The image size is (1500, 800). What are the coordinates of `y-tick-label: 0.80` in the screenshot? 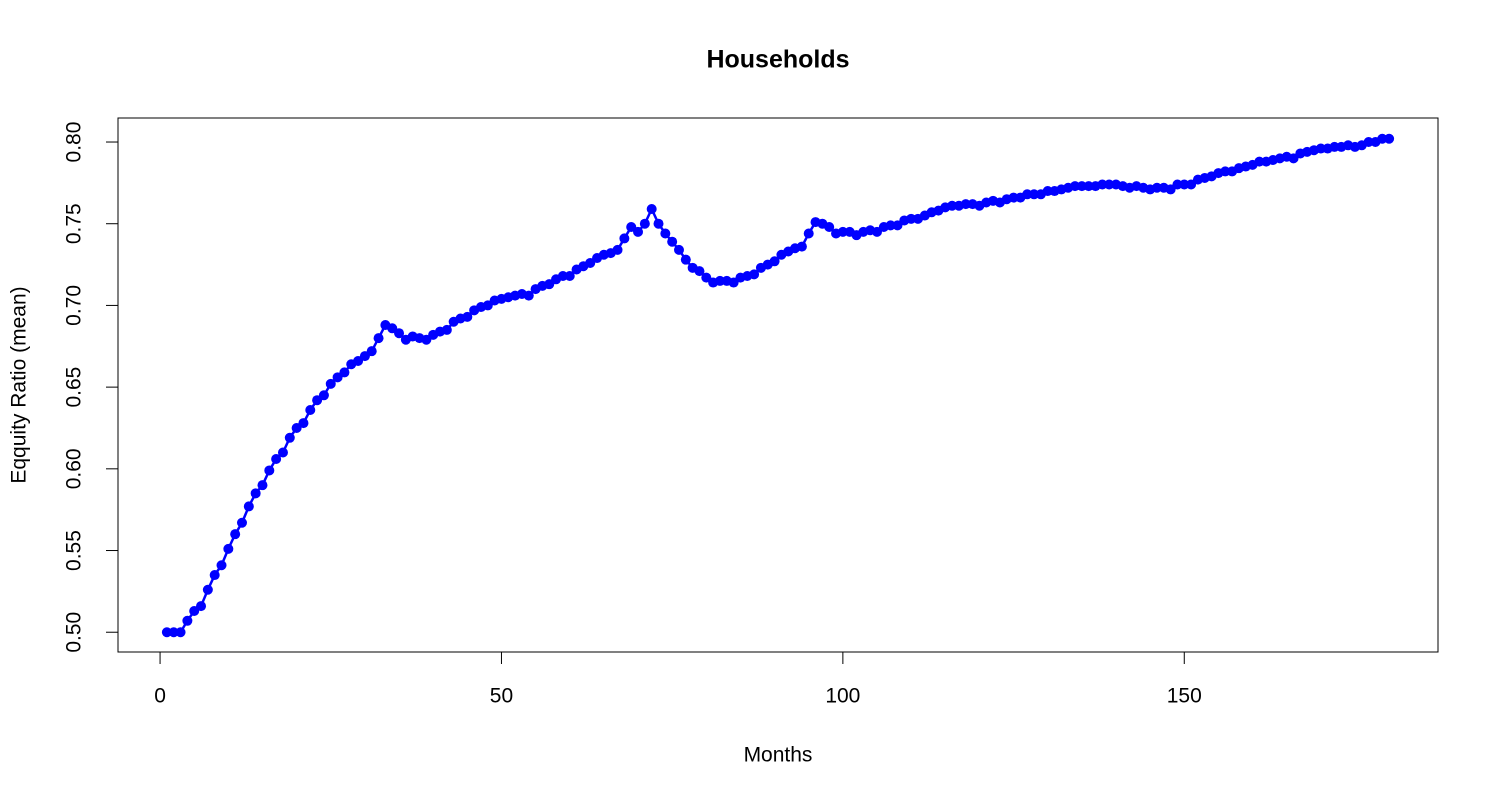 It's located at (74, 142).